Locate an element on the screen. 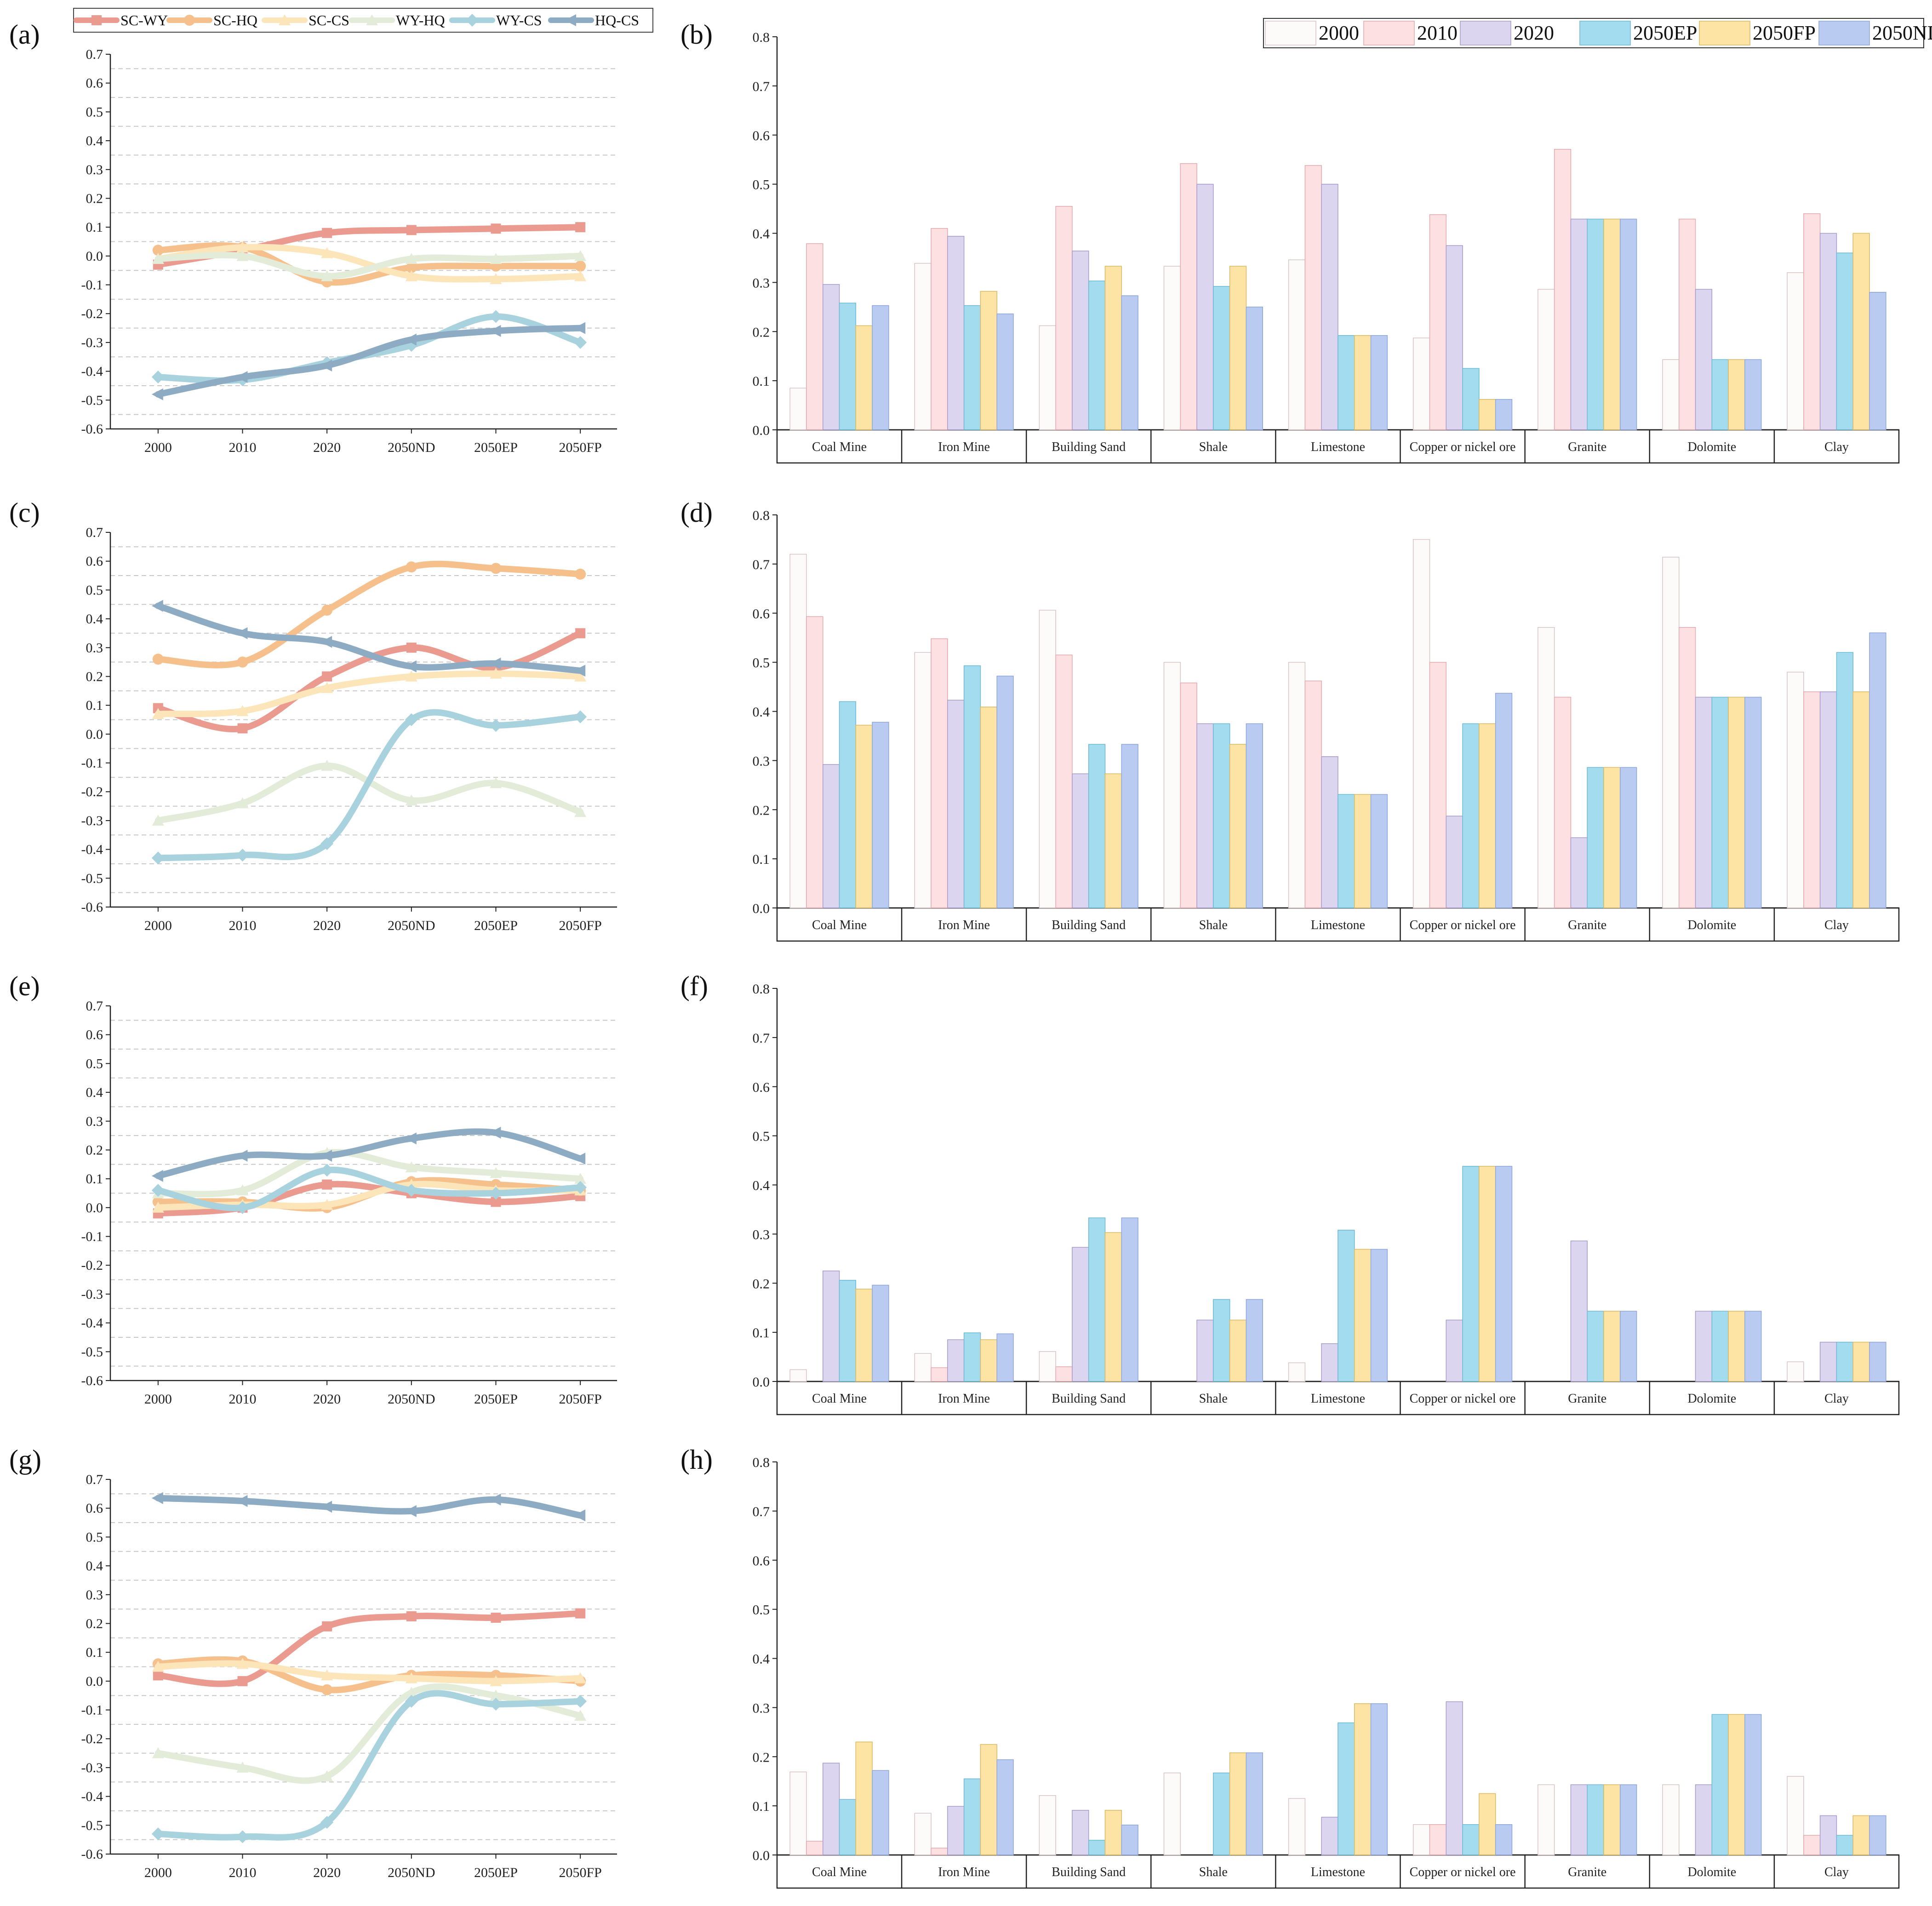 The image size is (1932, 1906). y-tick-label: -0.3 is located at coordinates (92, 820).